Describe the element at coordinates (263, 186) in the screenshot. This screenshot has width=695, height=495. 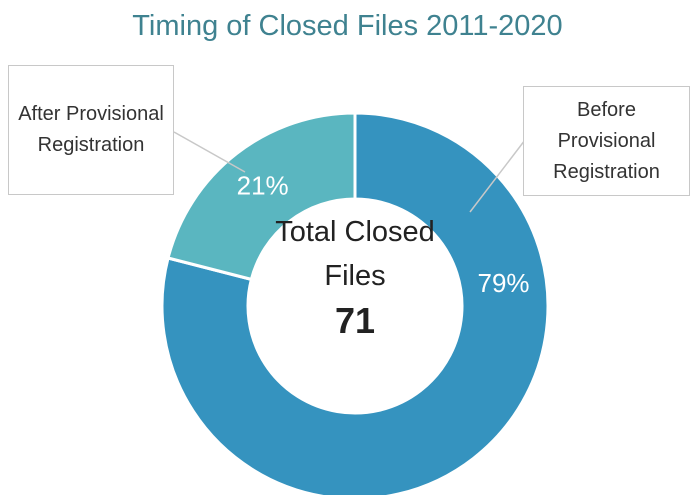
I see `value-label: 21%` at that location.